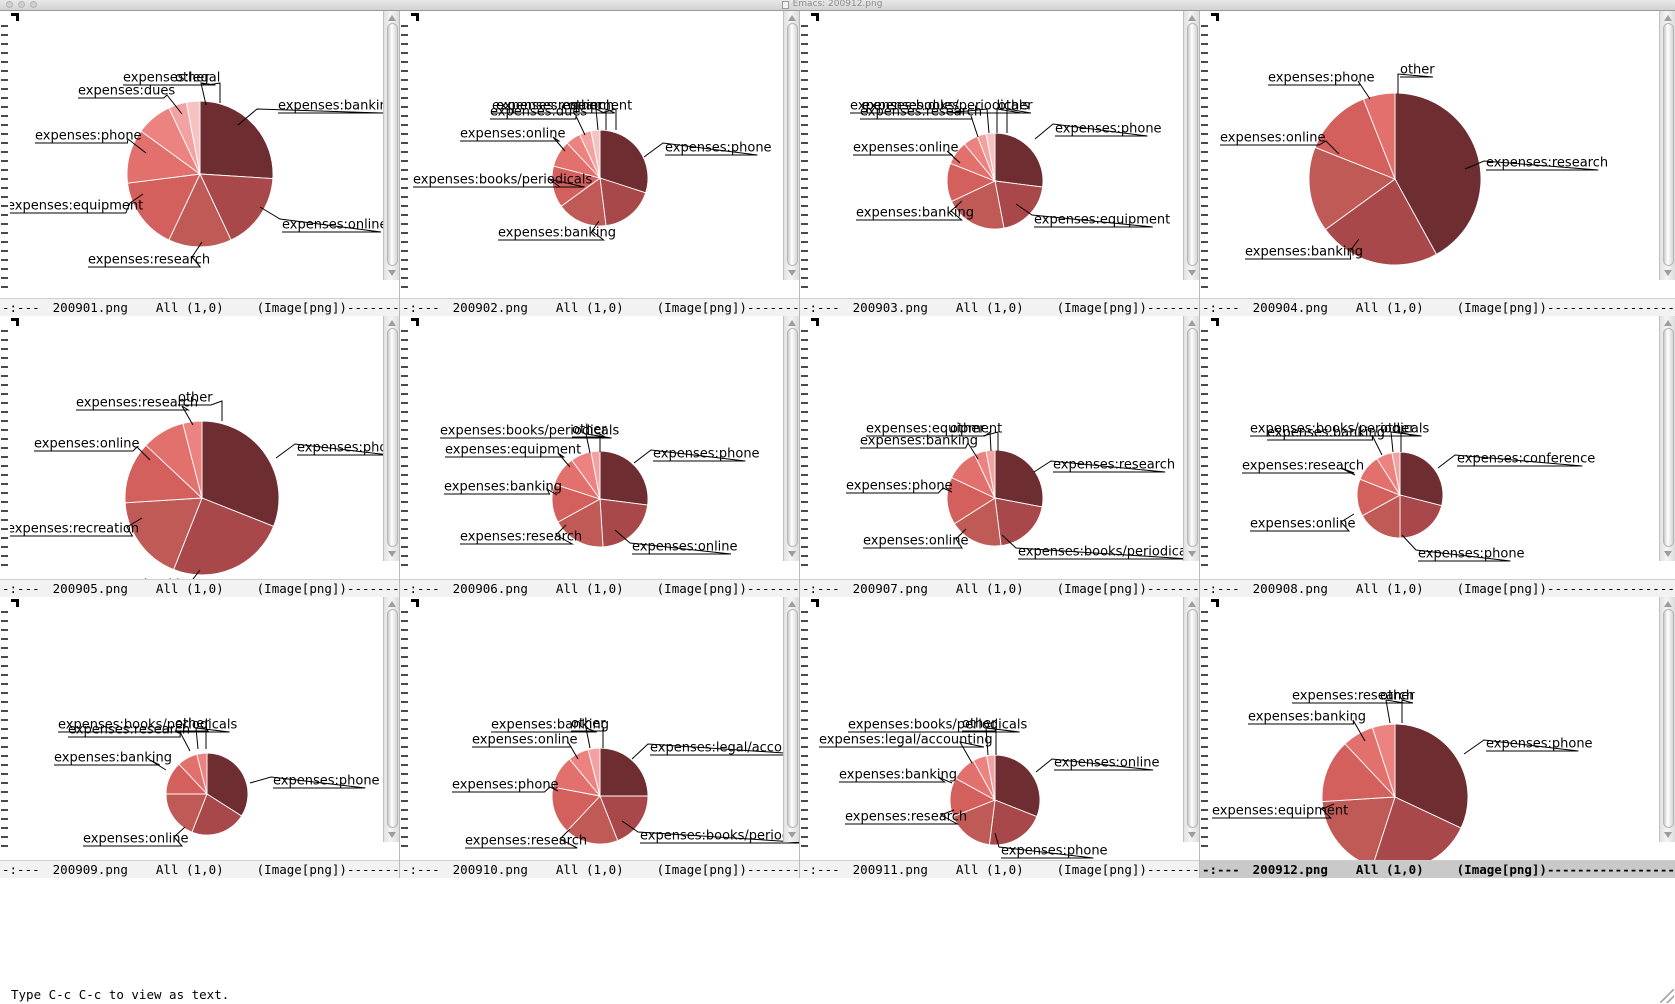 Image resolution: width=1675 pixels, height=1004 pixels. What do you see at coordinates (890, 307) in the screenshot?
I see `mode-line-buffer-name: 200903.png` at bounding box center [890, 307].